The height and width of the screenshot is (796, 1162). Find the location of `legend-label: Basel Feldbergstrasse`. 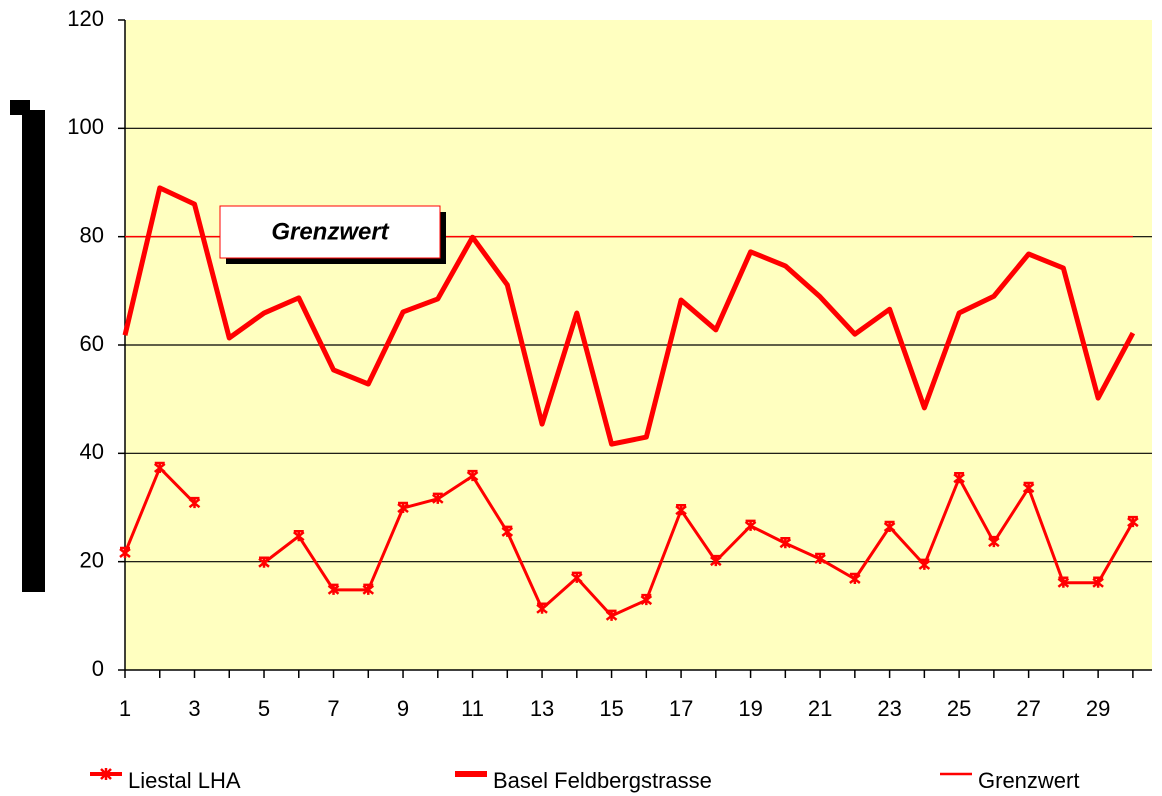

legend-label: Basel Feldbergstrasse is located at coordinates (602, 780).